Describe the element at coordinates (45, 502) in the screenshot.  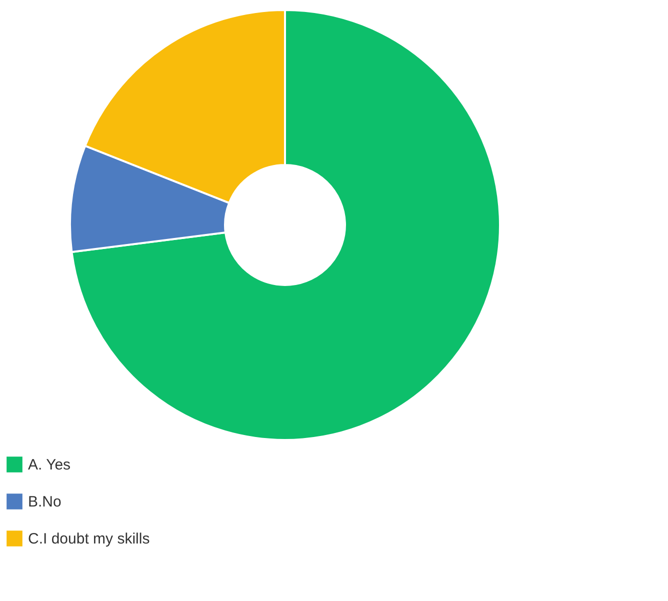
I see `legend-label: B.No` at that location.